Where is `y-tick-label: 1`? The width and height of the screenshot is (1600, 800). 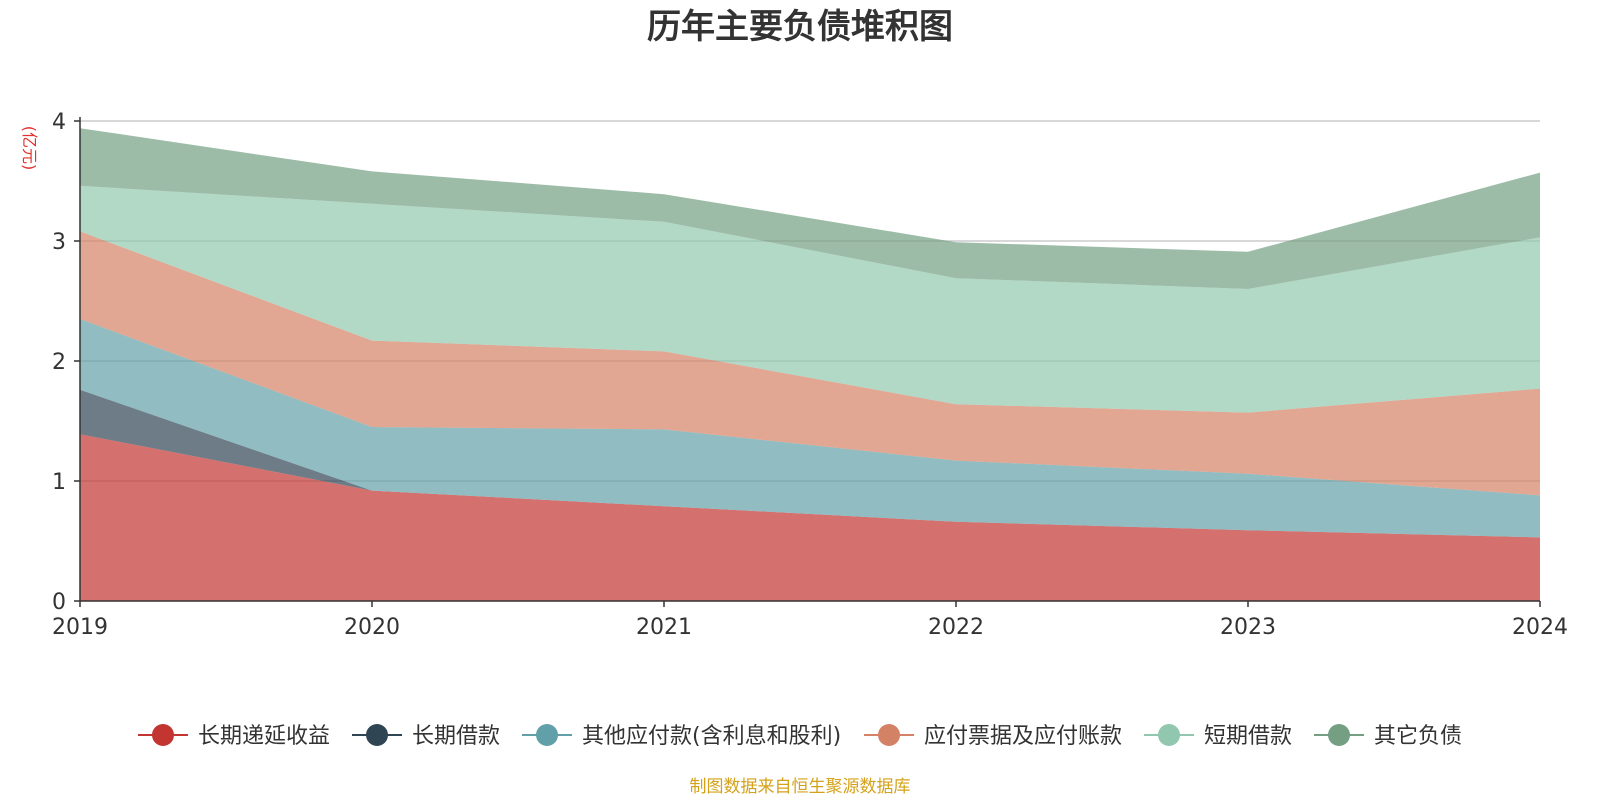
y-tick-label: 1 is located at coordinates (59, 482).